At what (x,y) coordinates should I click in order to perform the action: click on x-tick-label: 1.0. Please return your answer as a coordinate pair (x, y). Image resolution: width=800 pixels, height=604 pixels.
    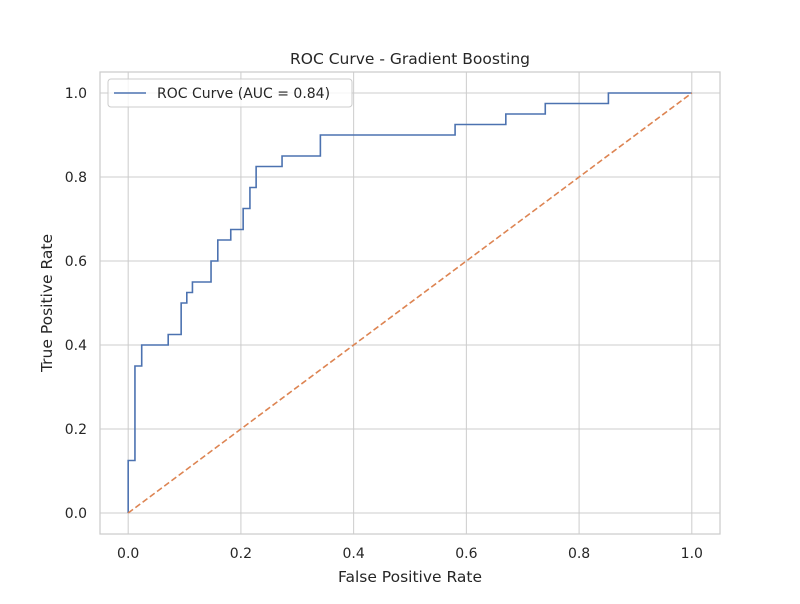
    Looking at the image, I should click on (692, 554).